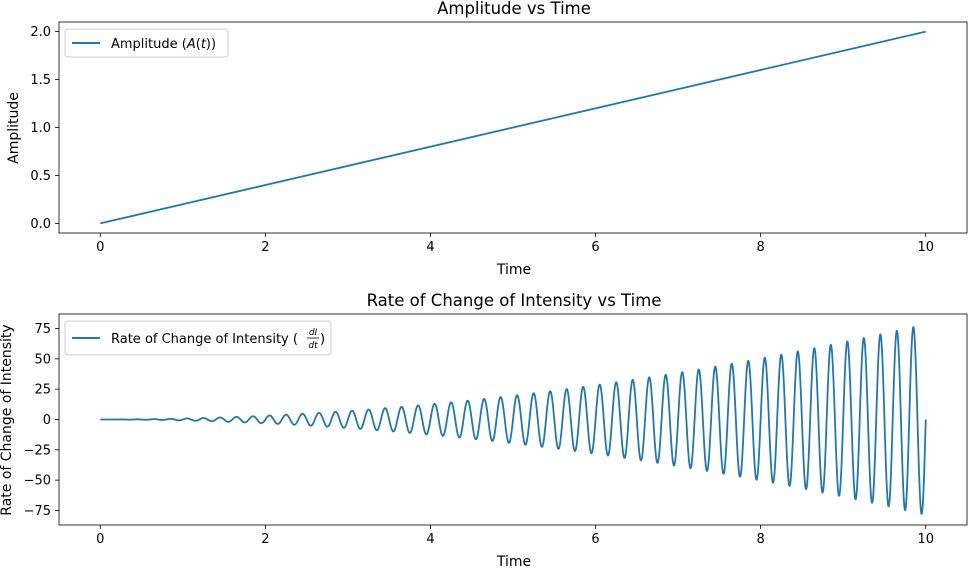  What do you see at coordinates (37, 481) in the screenshot?
I see `y-tick-label: −50` at bounding box center [37, 481].